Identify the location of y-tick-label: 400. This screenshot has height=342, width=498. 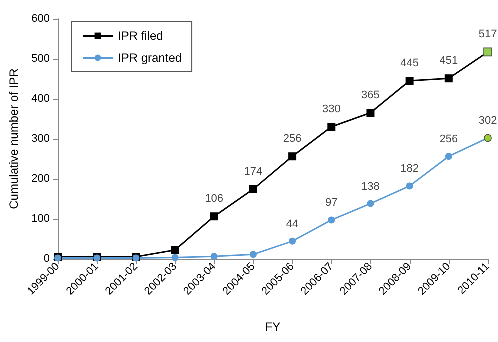
(41, 99).